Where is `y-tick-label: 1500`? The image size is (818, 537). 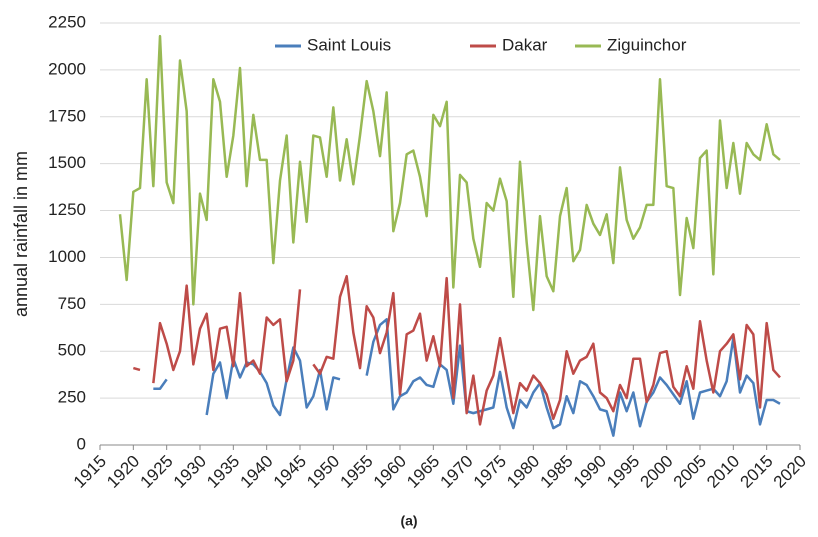 y-tick-label: 1500 is located at coordinates (67, 162).